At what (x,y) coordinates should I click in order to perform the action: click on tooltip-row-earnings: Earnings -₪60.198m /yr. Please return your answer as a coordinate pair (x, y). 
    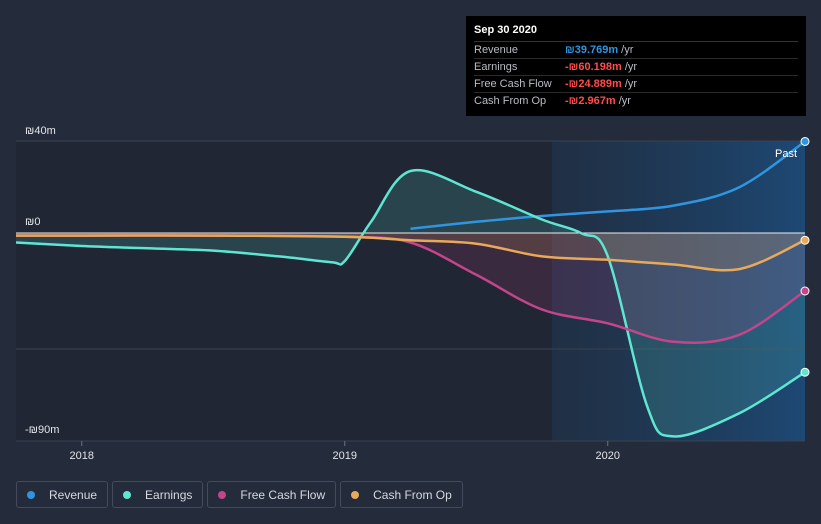
    Looking at the image, I should click on (636, 67).